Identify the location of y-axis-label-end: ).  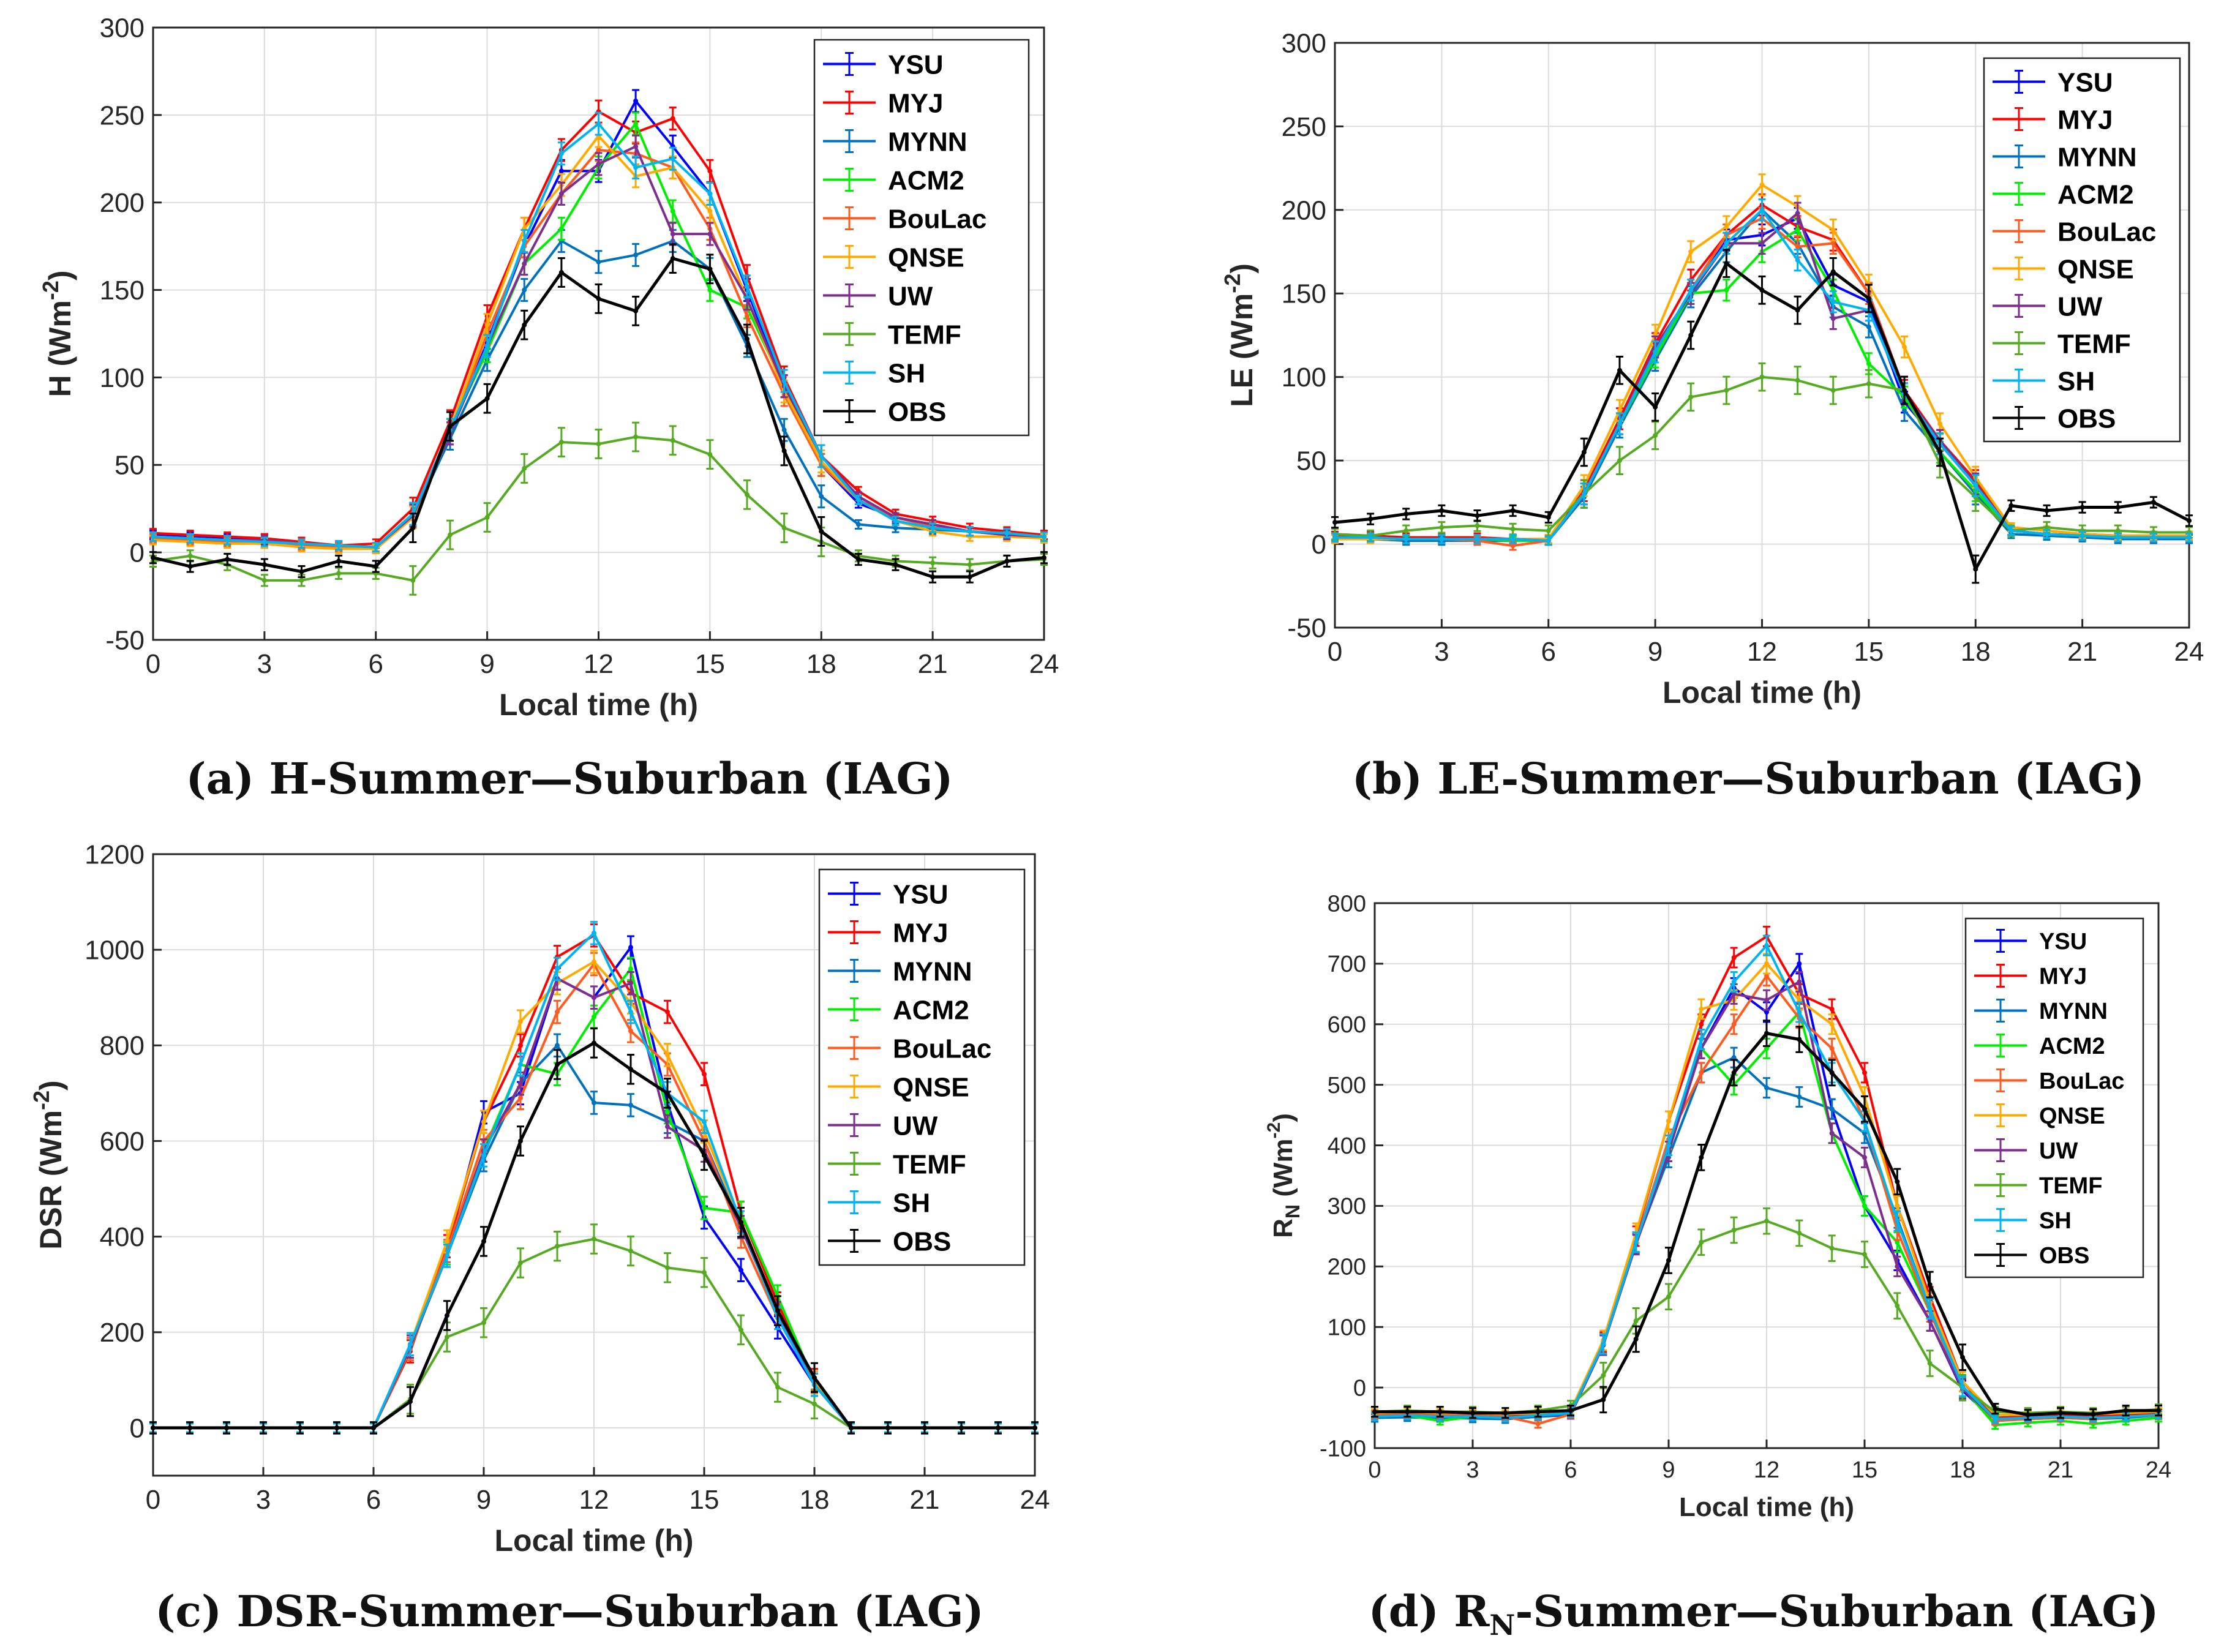
(1283, 1117).